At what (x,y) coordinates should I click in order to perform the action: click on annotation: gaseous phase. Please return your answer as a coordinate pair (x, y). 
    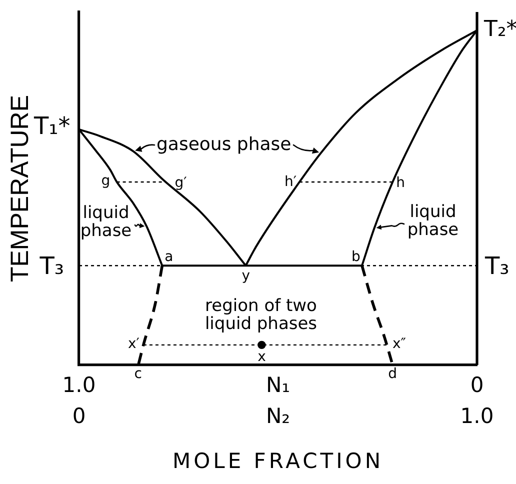
    Looking at the image, I should click on (224, 144).